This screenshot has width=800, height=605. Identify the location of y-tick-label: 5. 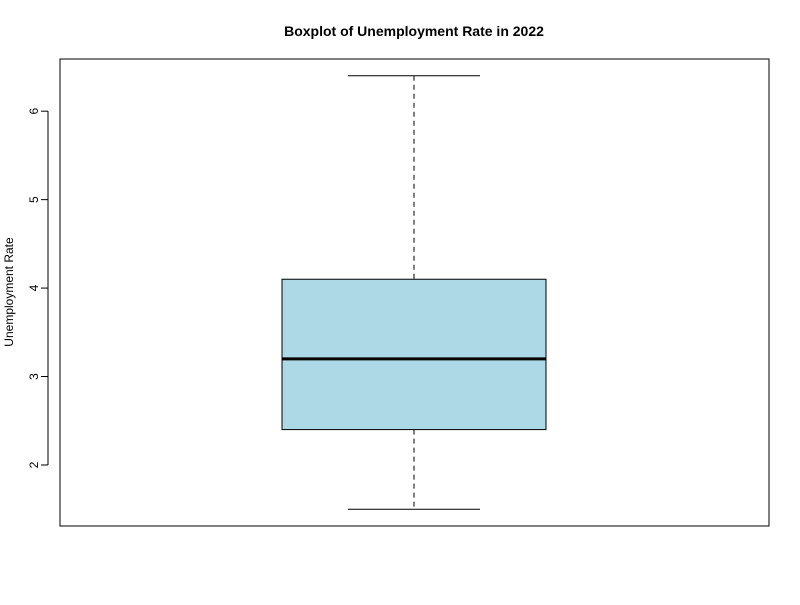
(34, 199).